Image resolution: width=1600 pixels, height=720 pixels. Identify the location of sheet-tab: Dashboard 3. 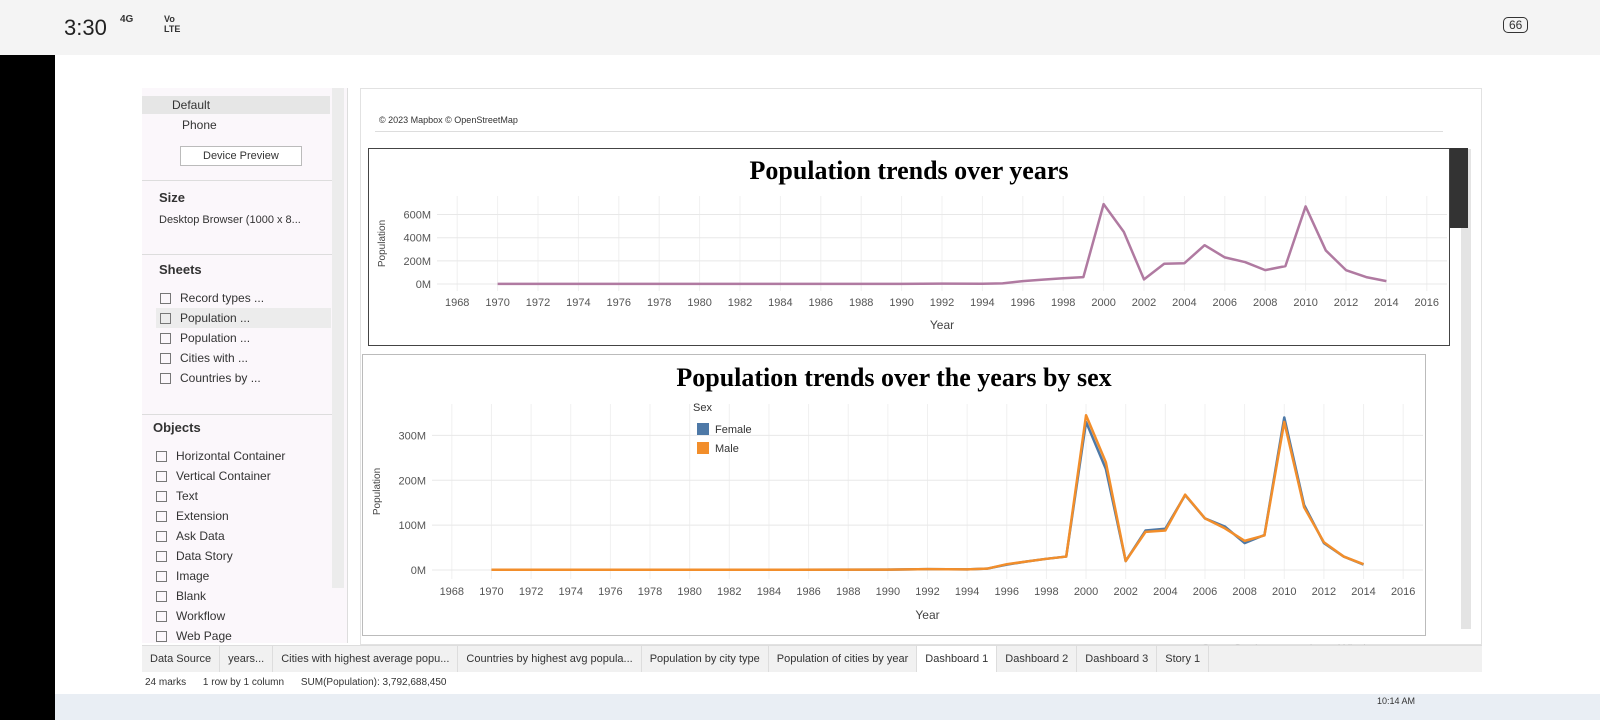
(1117, 659).